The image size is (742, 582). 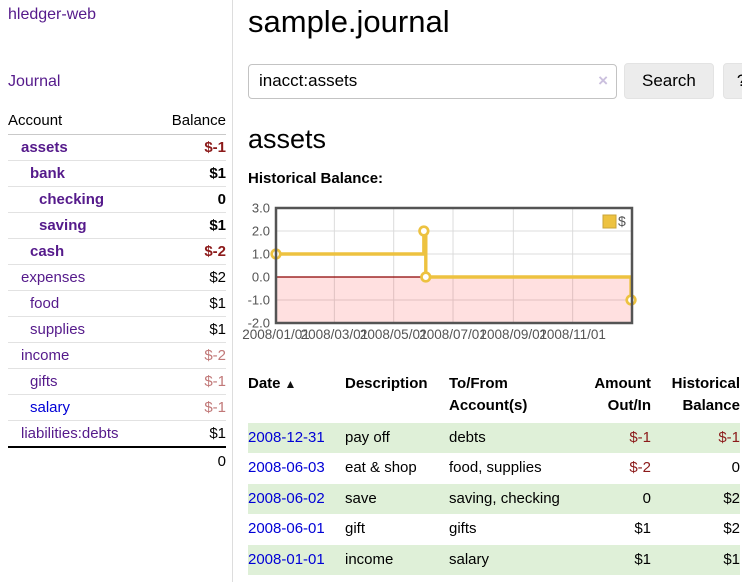 I want to click on column-header-balance: Historical Balance, so click(x=705, y=394).